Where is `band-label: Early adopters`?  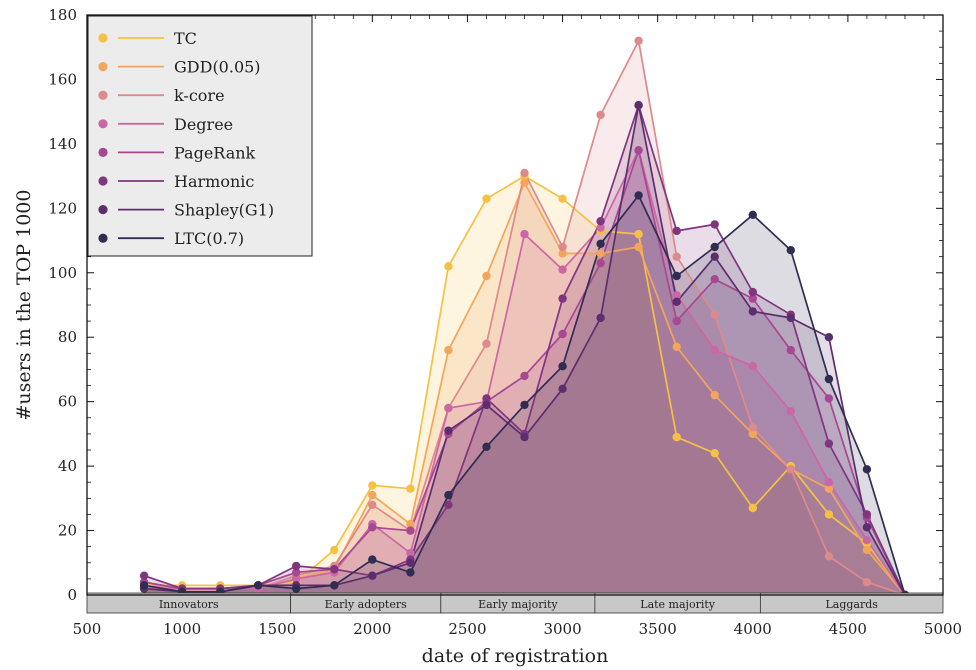 band-label: Early adopters is located at coordinates (366, 604).